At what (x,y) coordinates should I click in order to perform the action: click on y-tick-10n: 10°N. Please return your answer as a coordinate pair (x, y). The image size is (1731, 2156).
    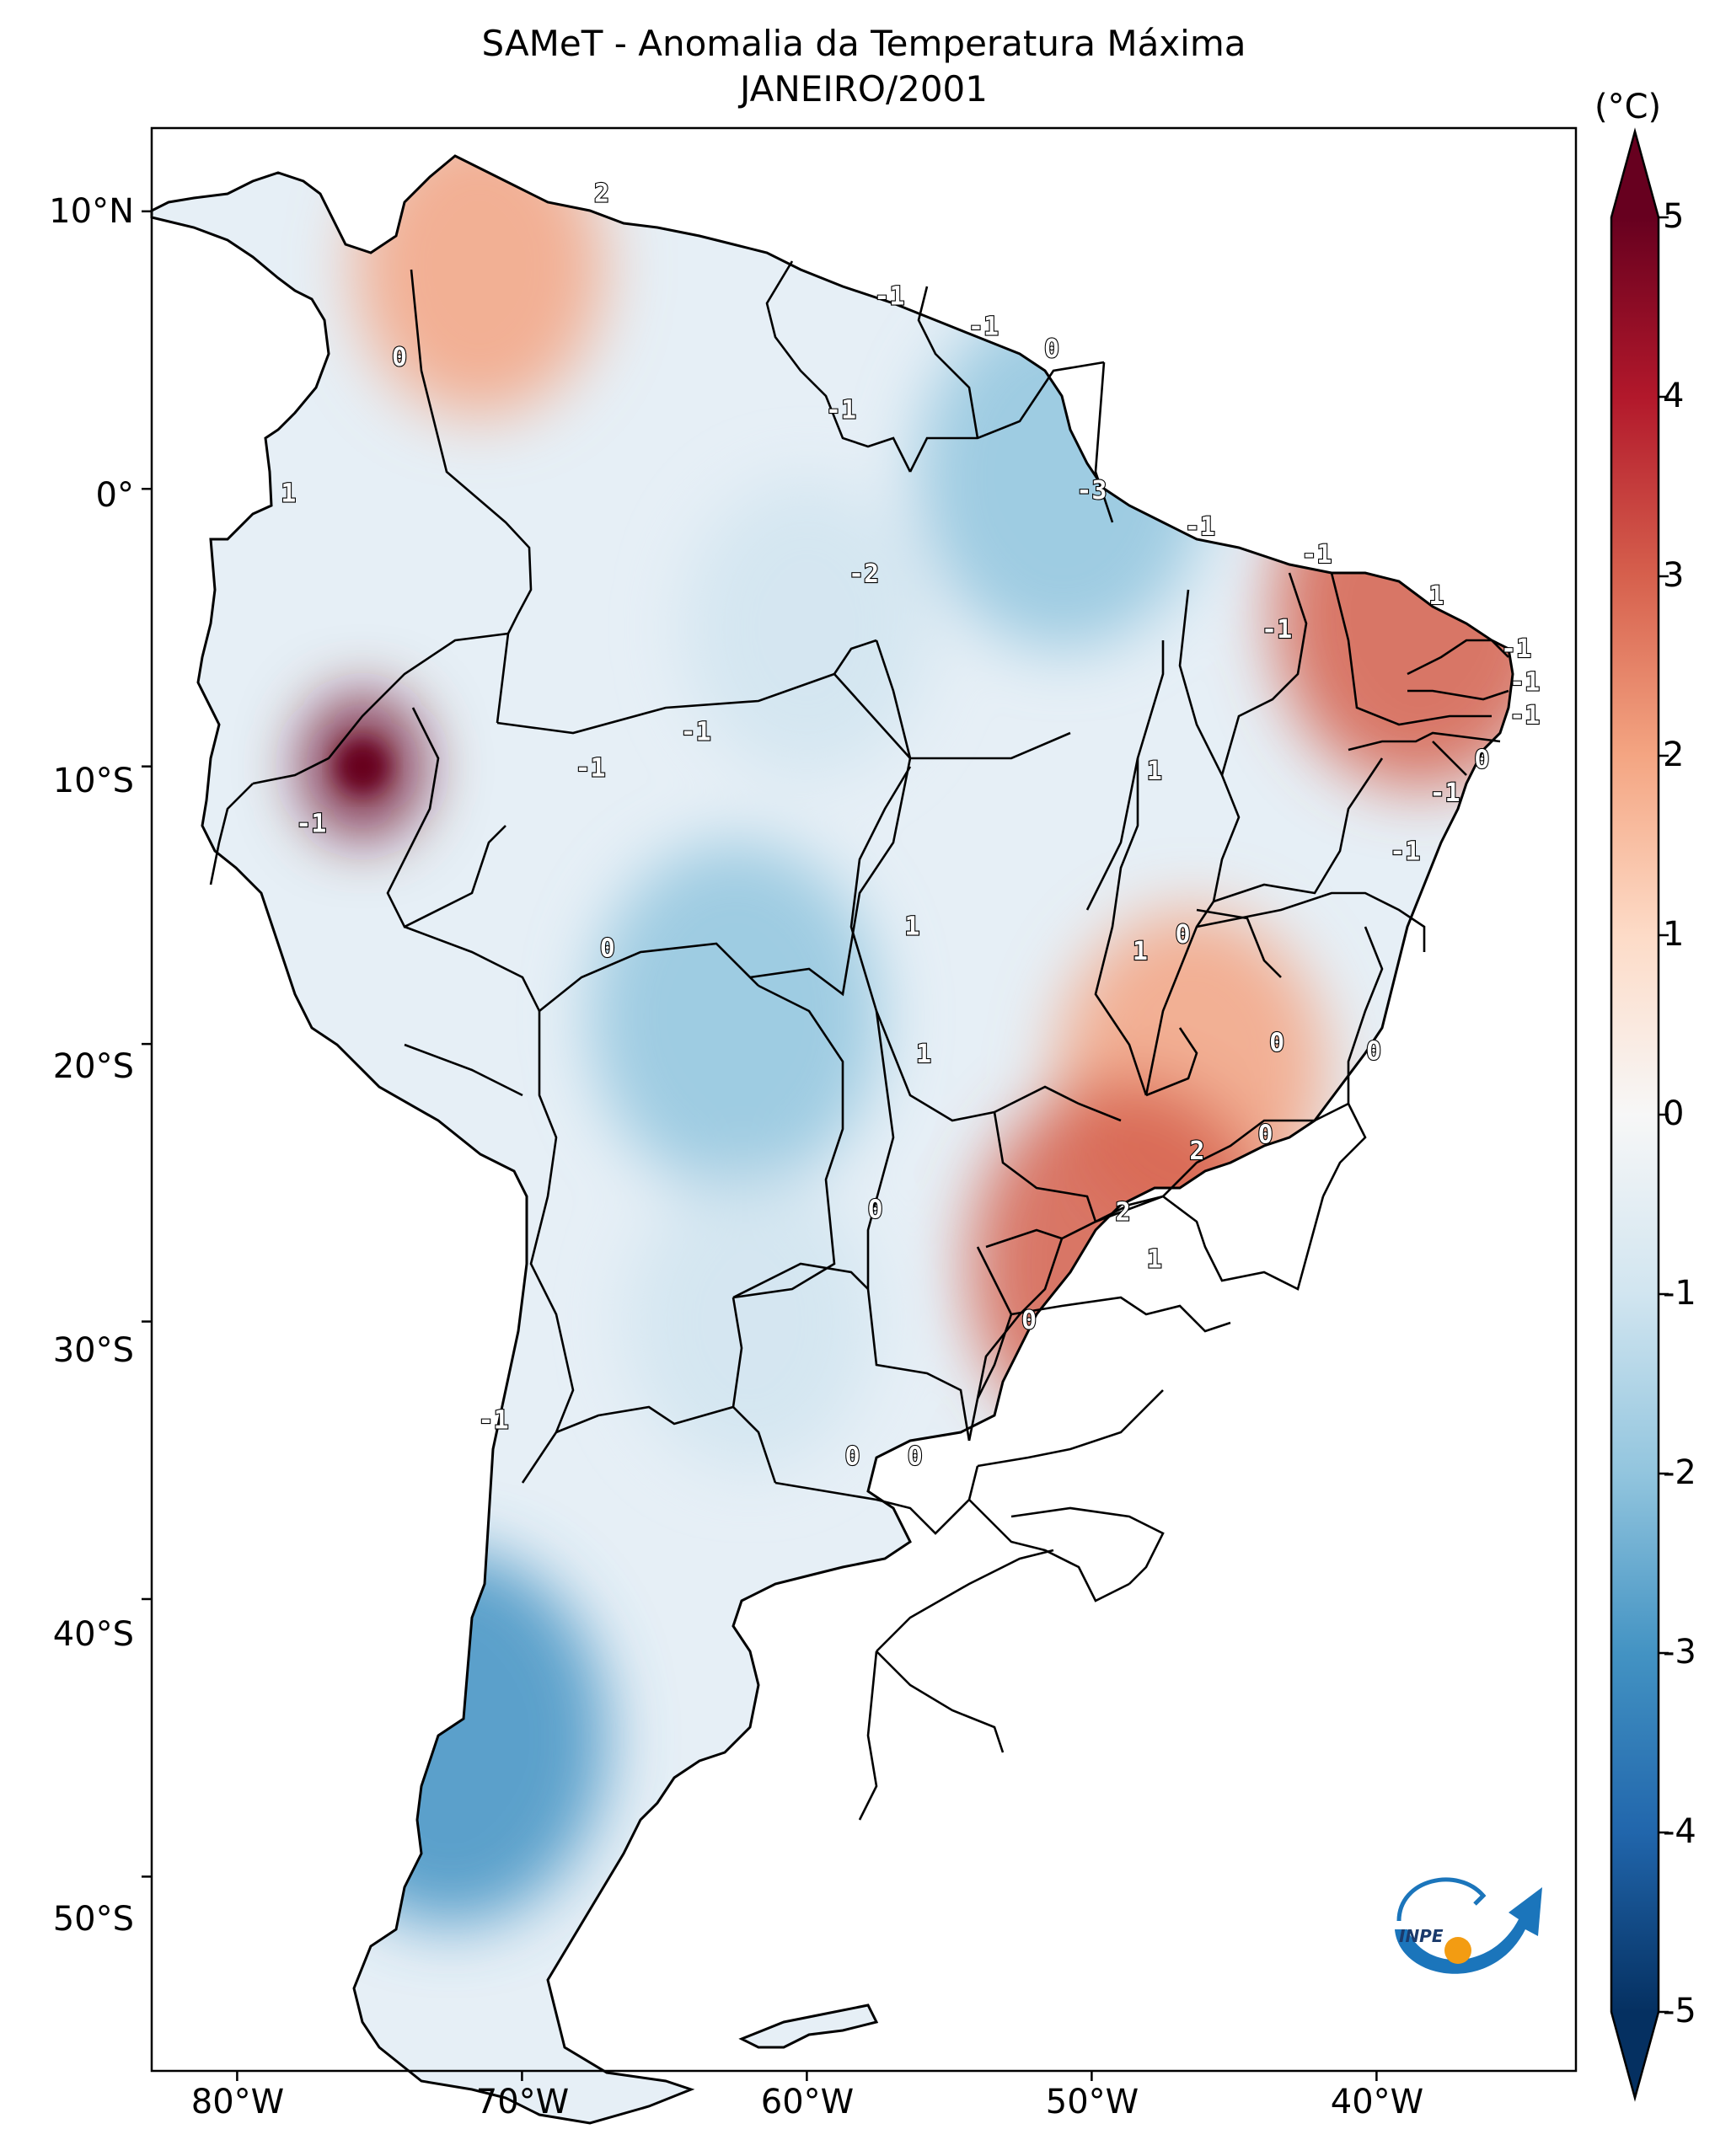
    Looking at the image, I should click on (91, 211).